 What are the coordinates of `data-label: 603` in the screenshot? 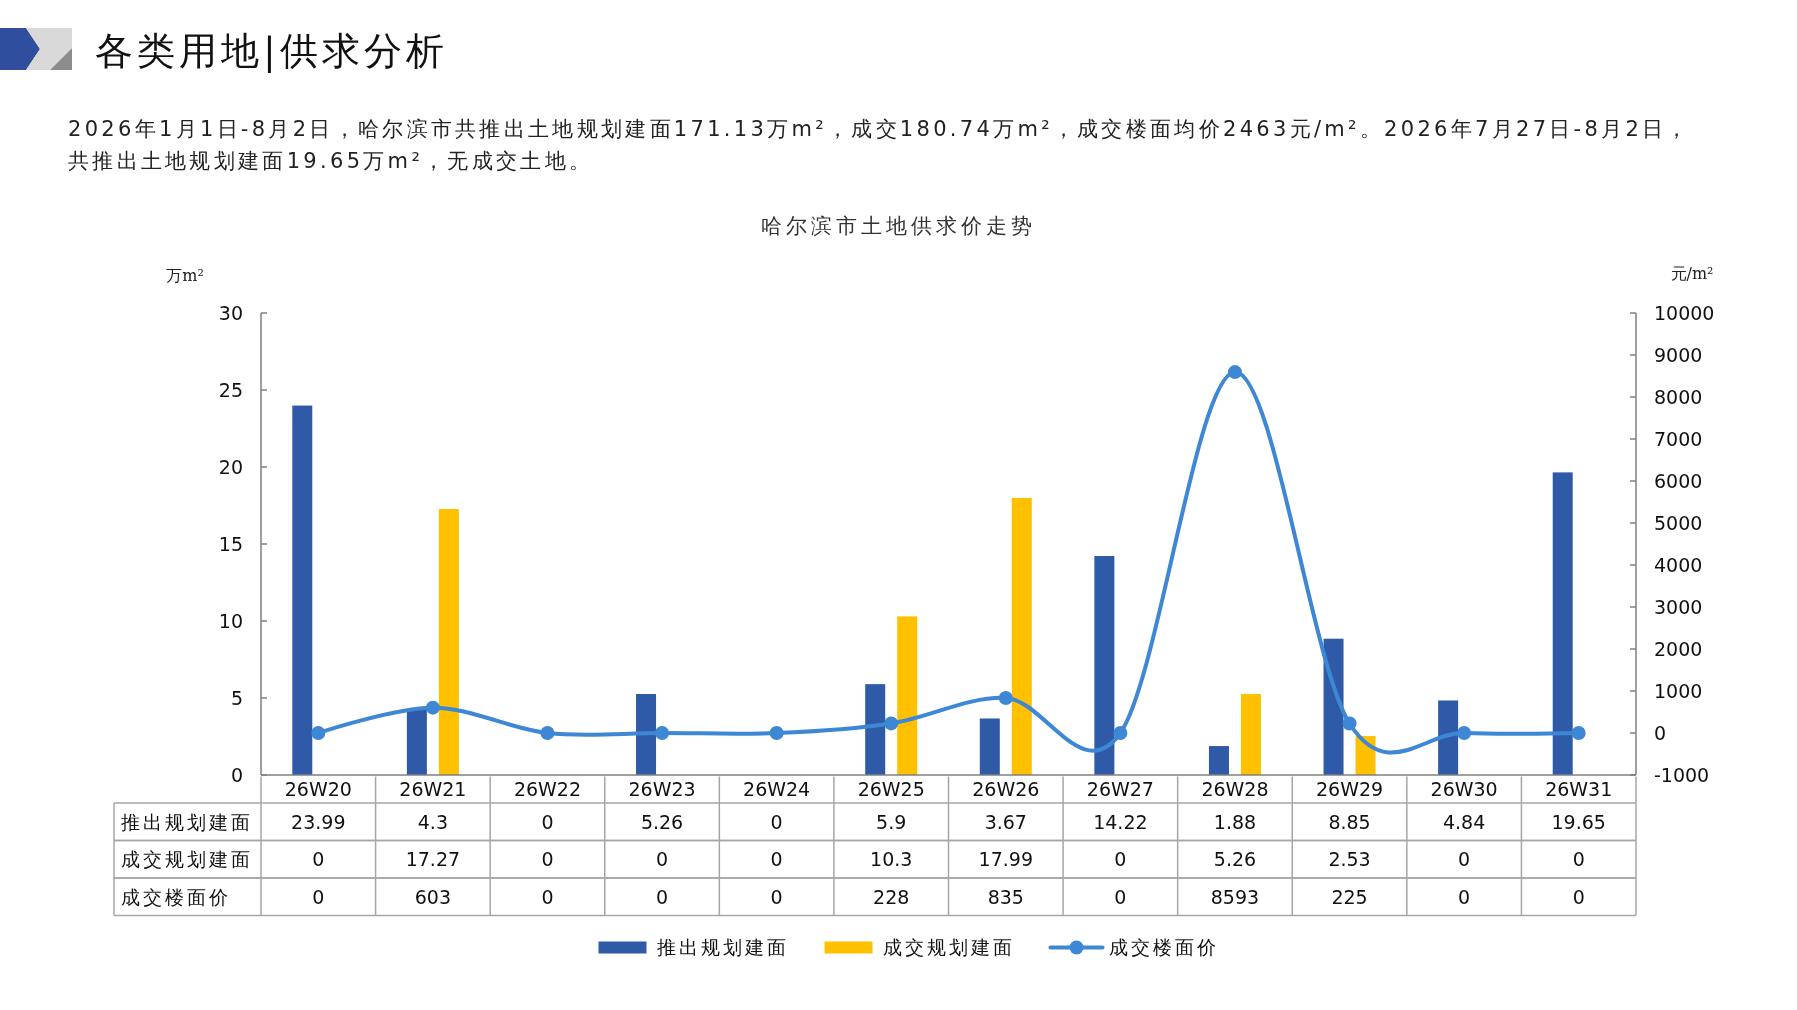 It's located at (433, 896).